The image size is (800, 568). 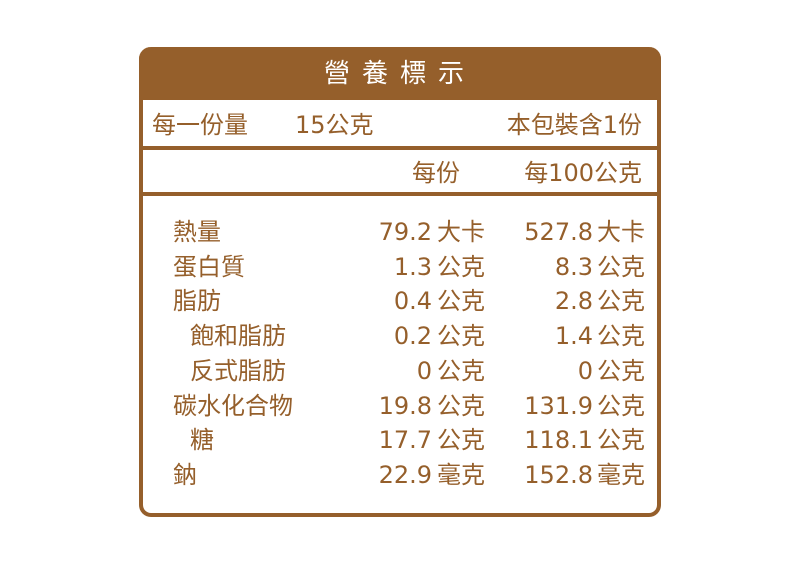 I want to click on per-serving-value: 0, so click(x=424, y=370).